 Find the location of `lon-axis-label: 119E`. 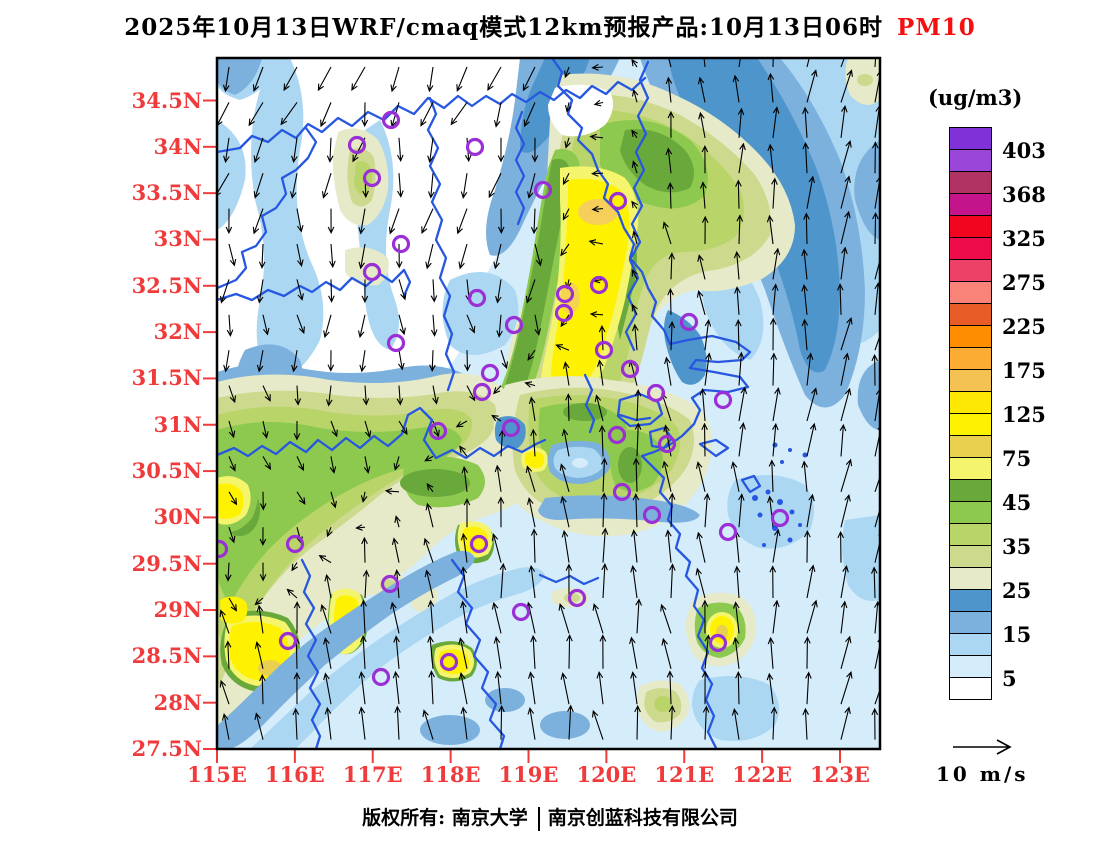

lon-axis-label: 119E is located at coordinates (528, 774).